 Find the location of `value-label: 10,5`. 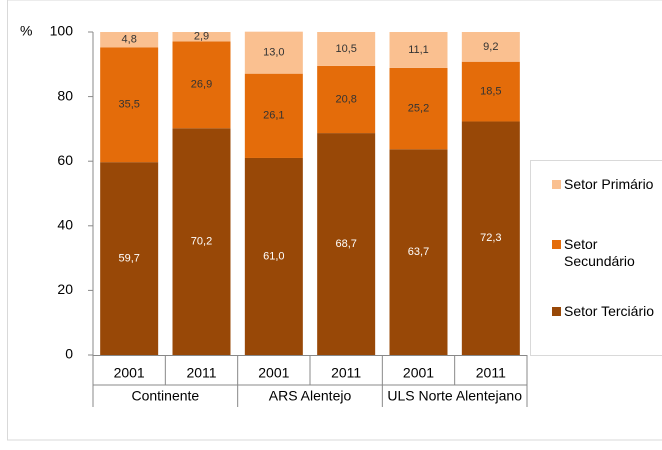

value-label: 10,5 is located at coordinates (345, 49).